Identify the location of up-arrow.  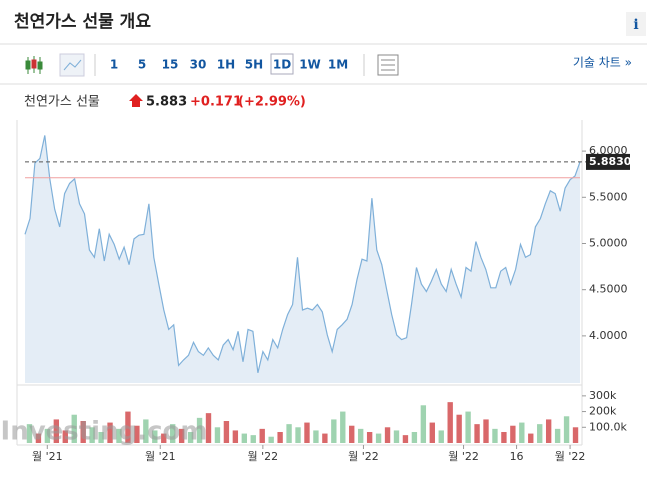
(136, 100).